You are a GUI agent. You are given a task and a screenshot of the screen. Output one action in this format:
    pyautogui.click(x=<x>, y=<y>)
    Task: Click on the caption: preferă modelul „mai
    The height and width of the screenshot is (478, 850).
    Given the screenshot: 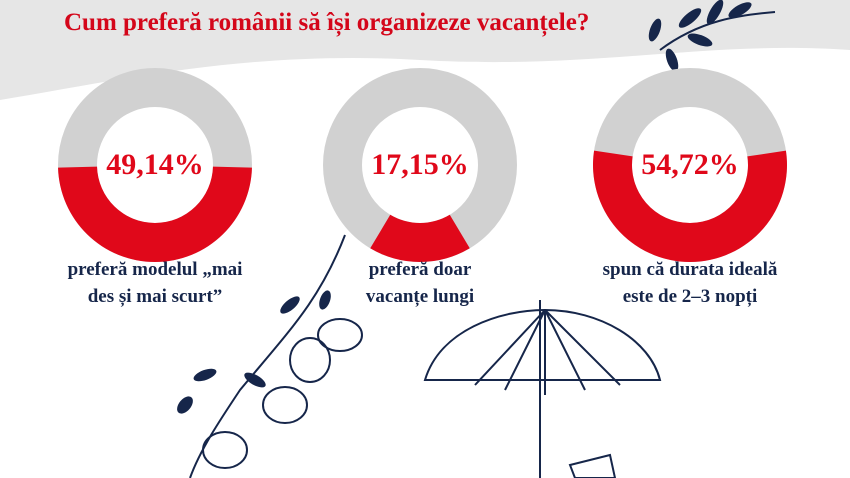 What is the action you would take?
    pyautogui.click(x=155, y=269)
    